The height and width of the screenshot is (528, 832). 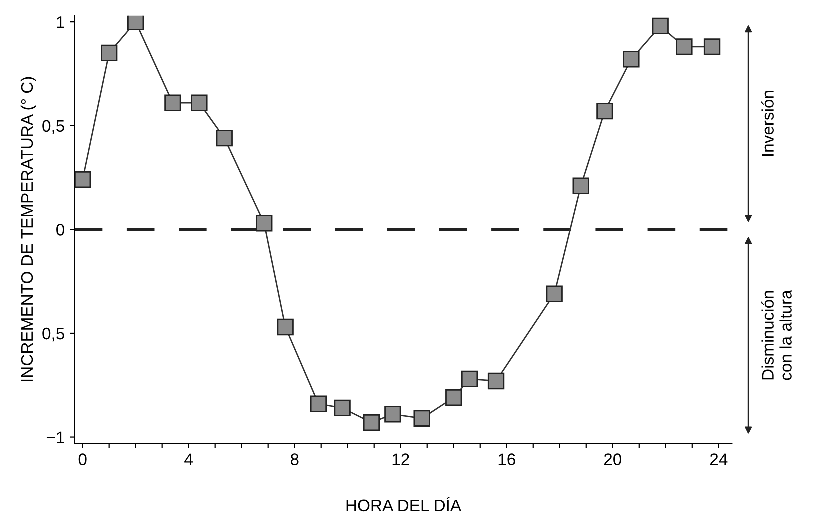 What do you see at coordinates (401, 460) in the screenshot?
I see `x-tick-label: 12` at bounding box center [401, 460].